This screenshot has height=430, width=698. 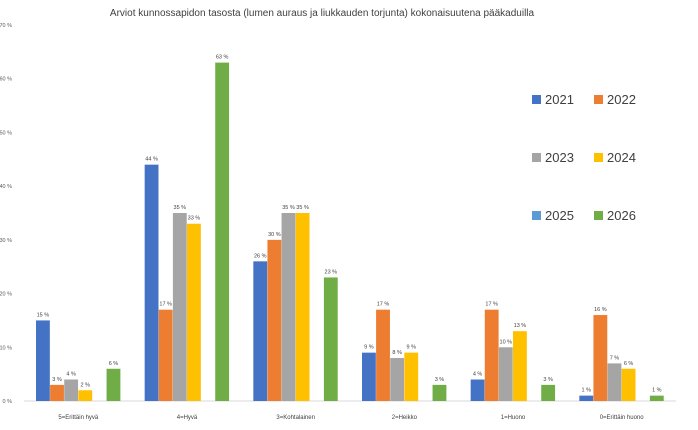 What do you see at coordinates (6, 26) in the screenshot?
I see `y-tick-label: 70 %` at bounding box center [6, 26].